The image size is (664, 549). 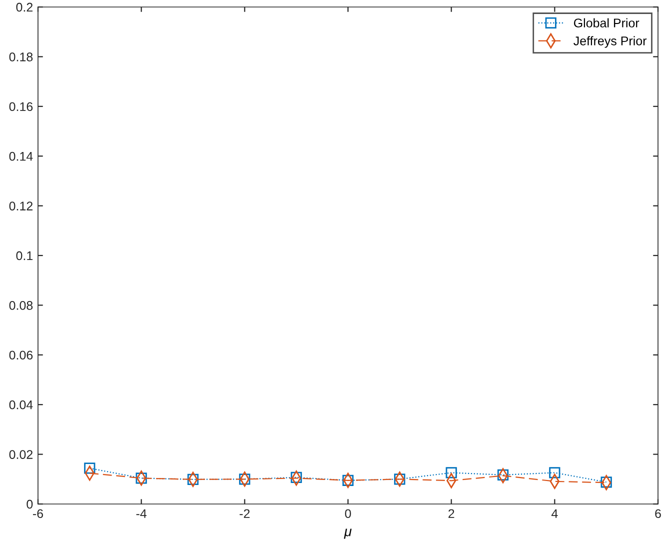 What do you see at coordinates (451, 513) in the screenshot?
I see `x-tick-label: 2` at bounding box center [451, 513].